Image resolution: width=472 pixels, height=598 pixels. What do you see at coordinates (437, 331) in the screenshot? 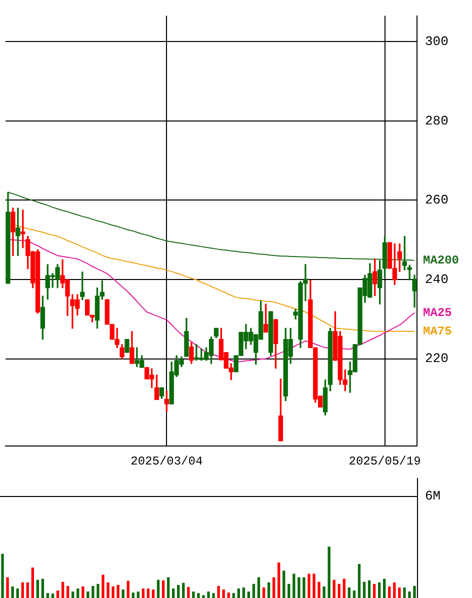
I see `series-label: MA75` at bounding box center [437, 331].